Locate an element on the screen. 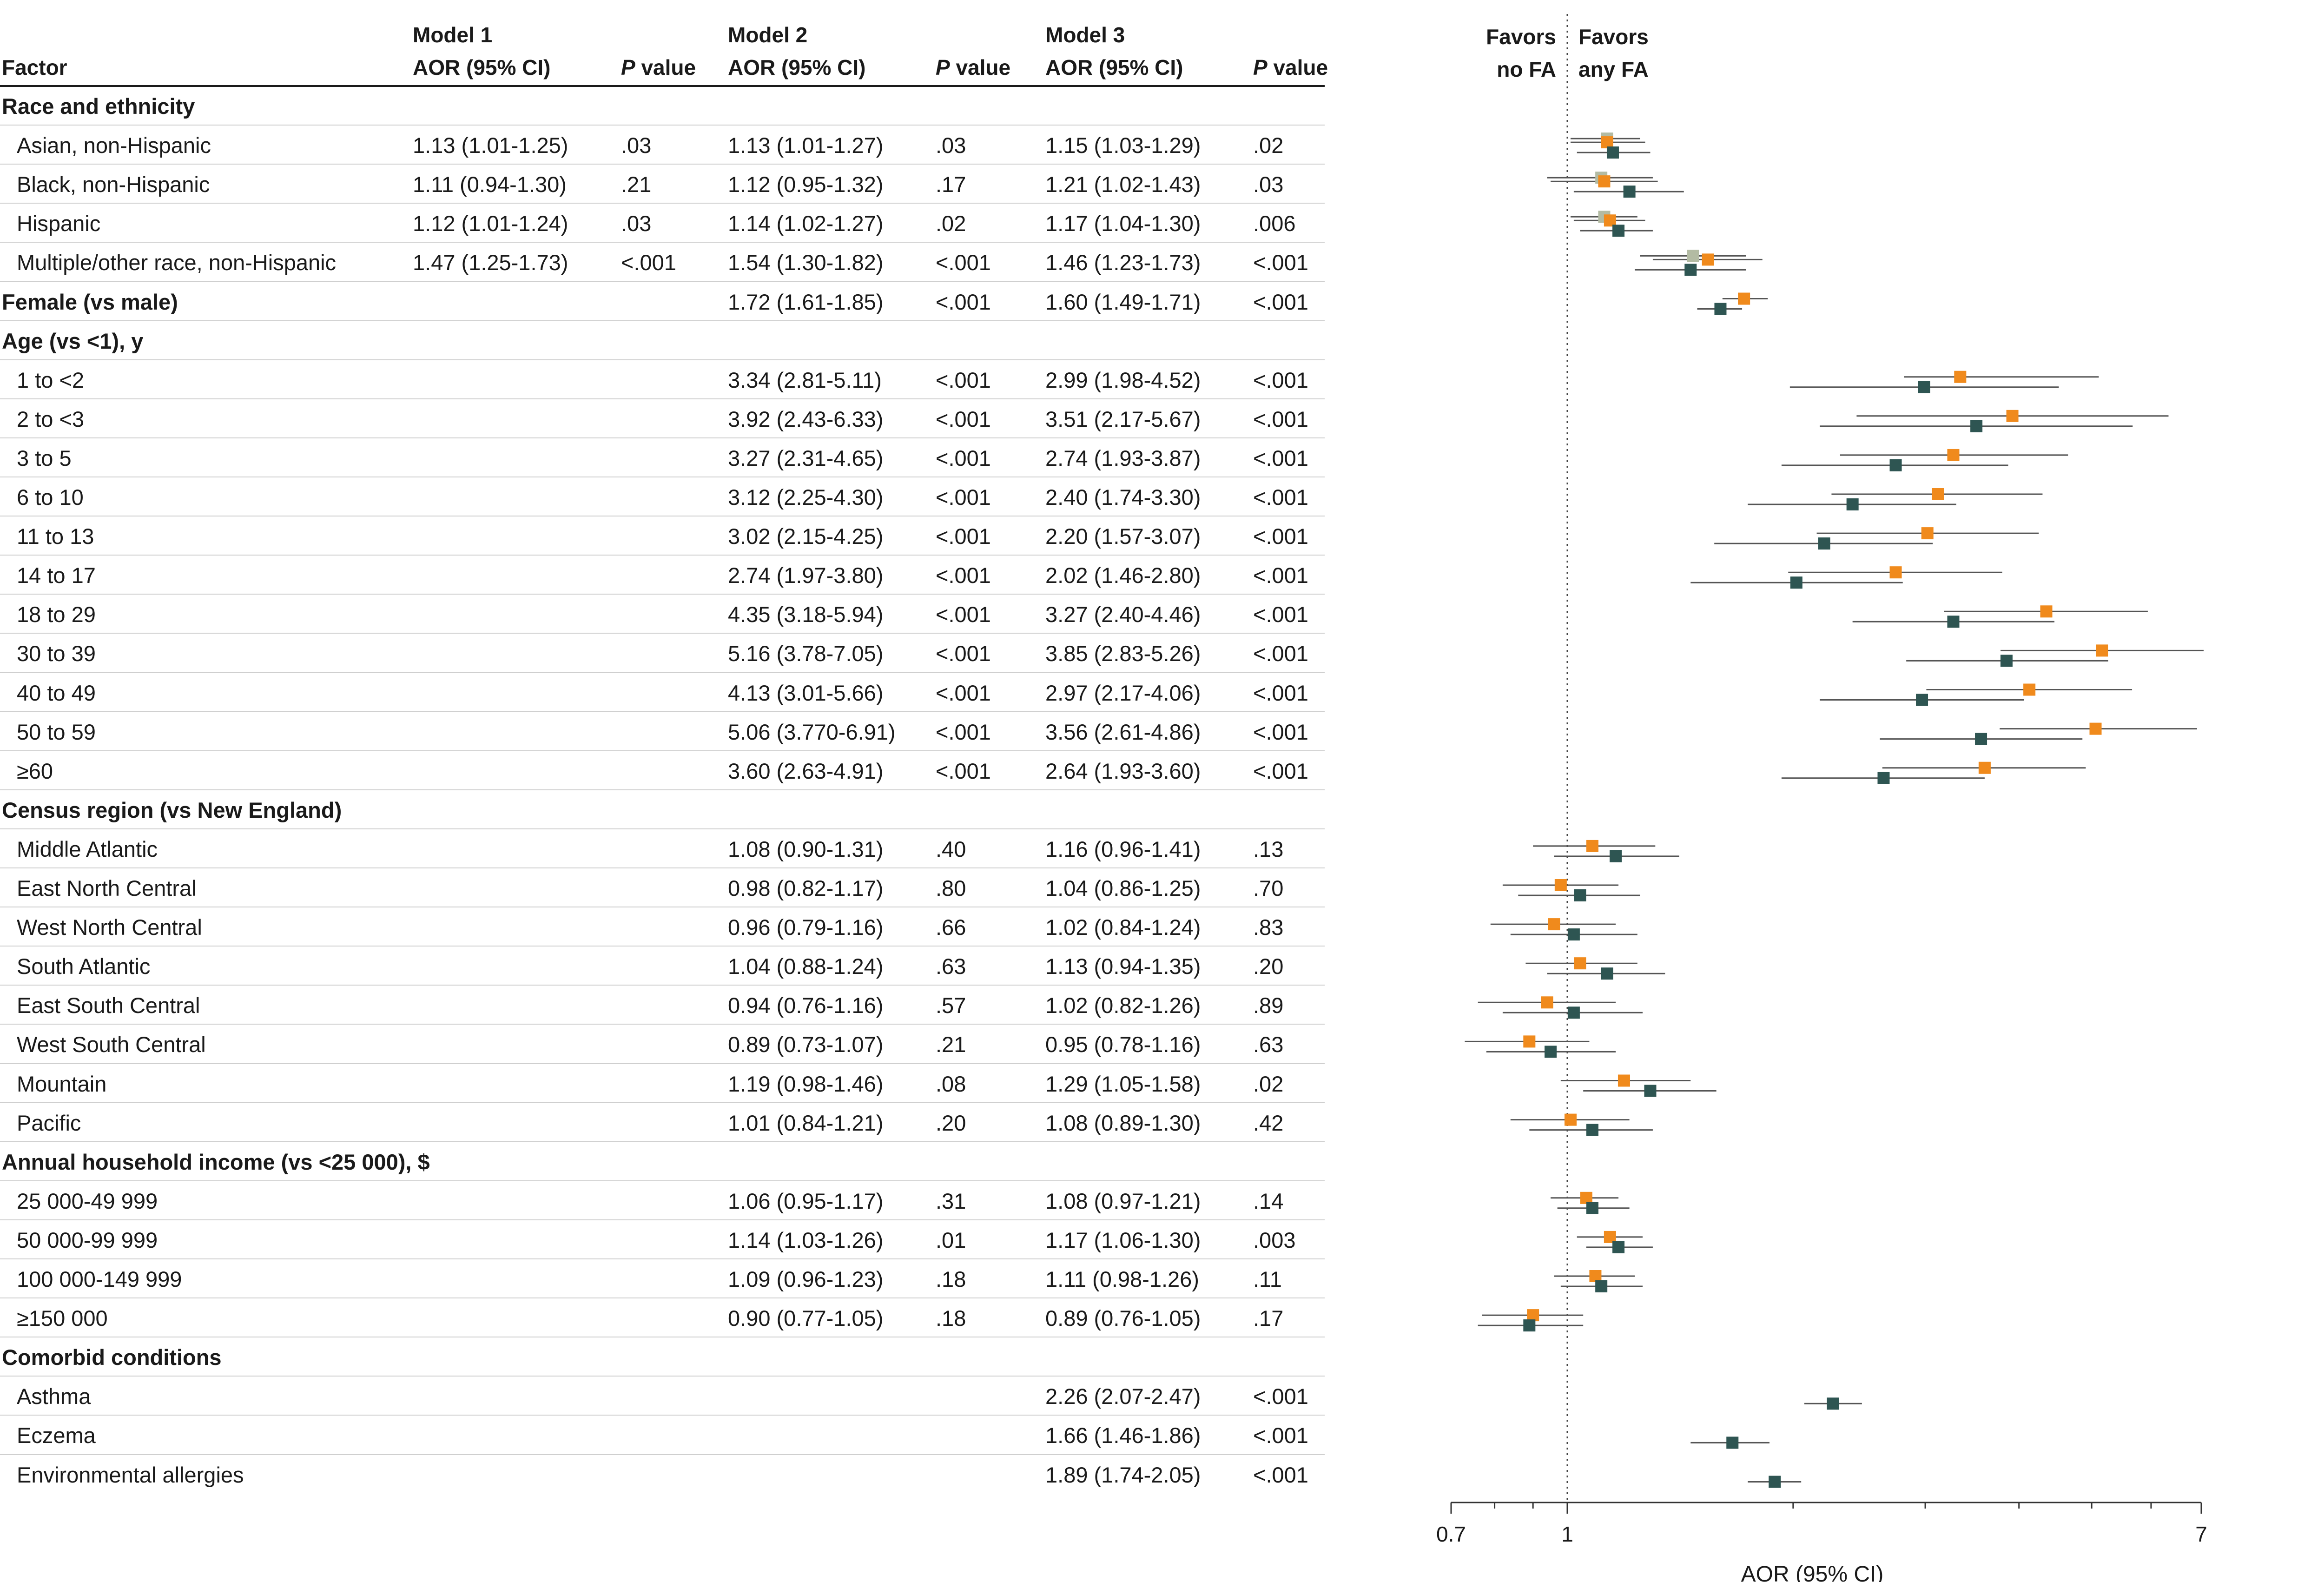  aor-cell-model3: 1.08 (0.97-1.21) is located at coordinates (1123, 1201).